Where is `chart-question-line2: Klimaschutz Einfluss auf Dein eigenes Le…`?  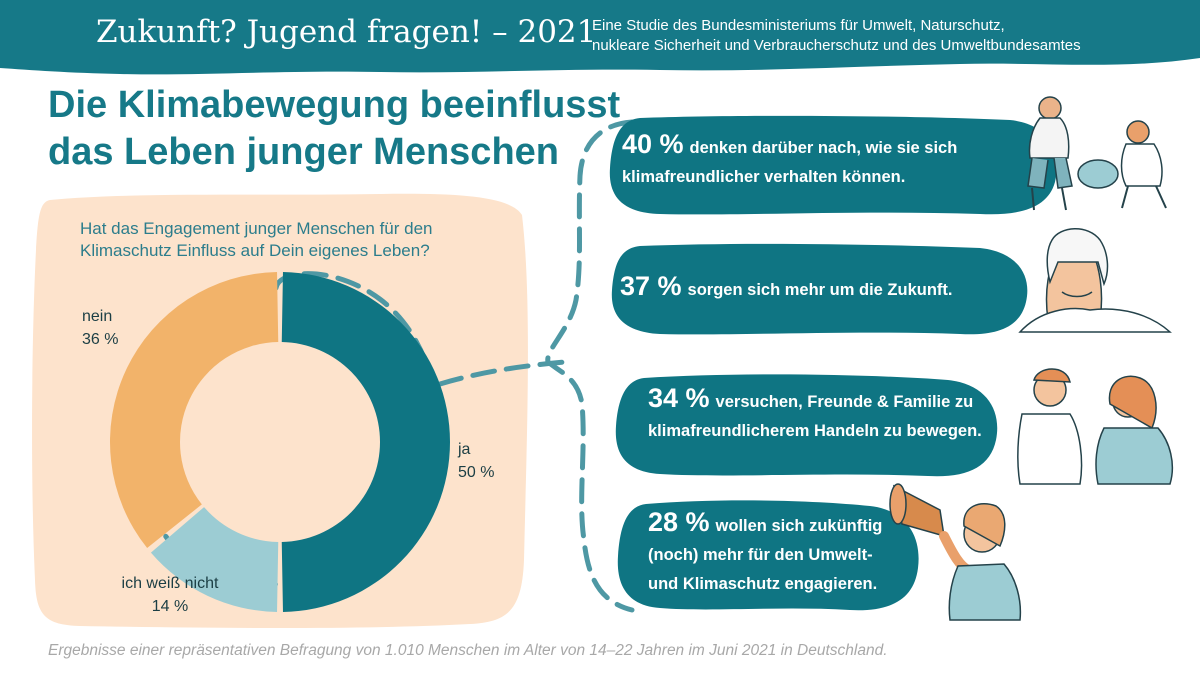 chart-question-line2: Klimaschutz Einfluss auf Dein eigenes Le… is located at coordinates (255, 250).